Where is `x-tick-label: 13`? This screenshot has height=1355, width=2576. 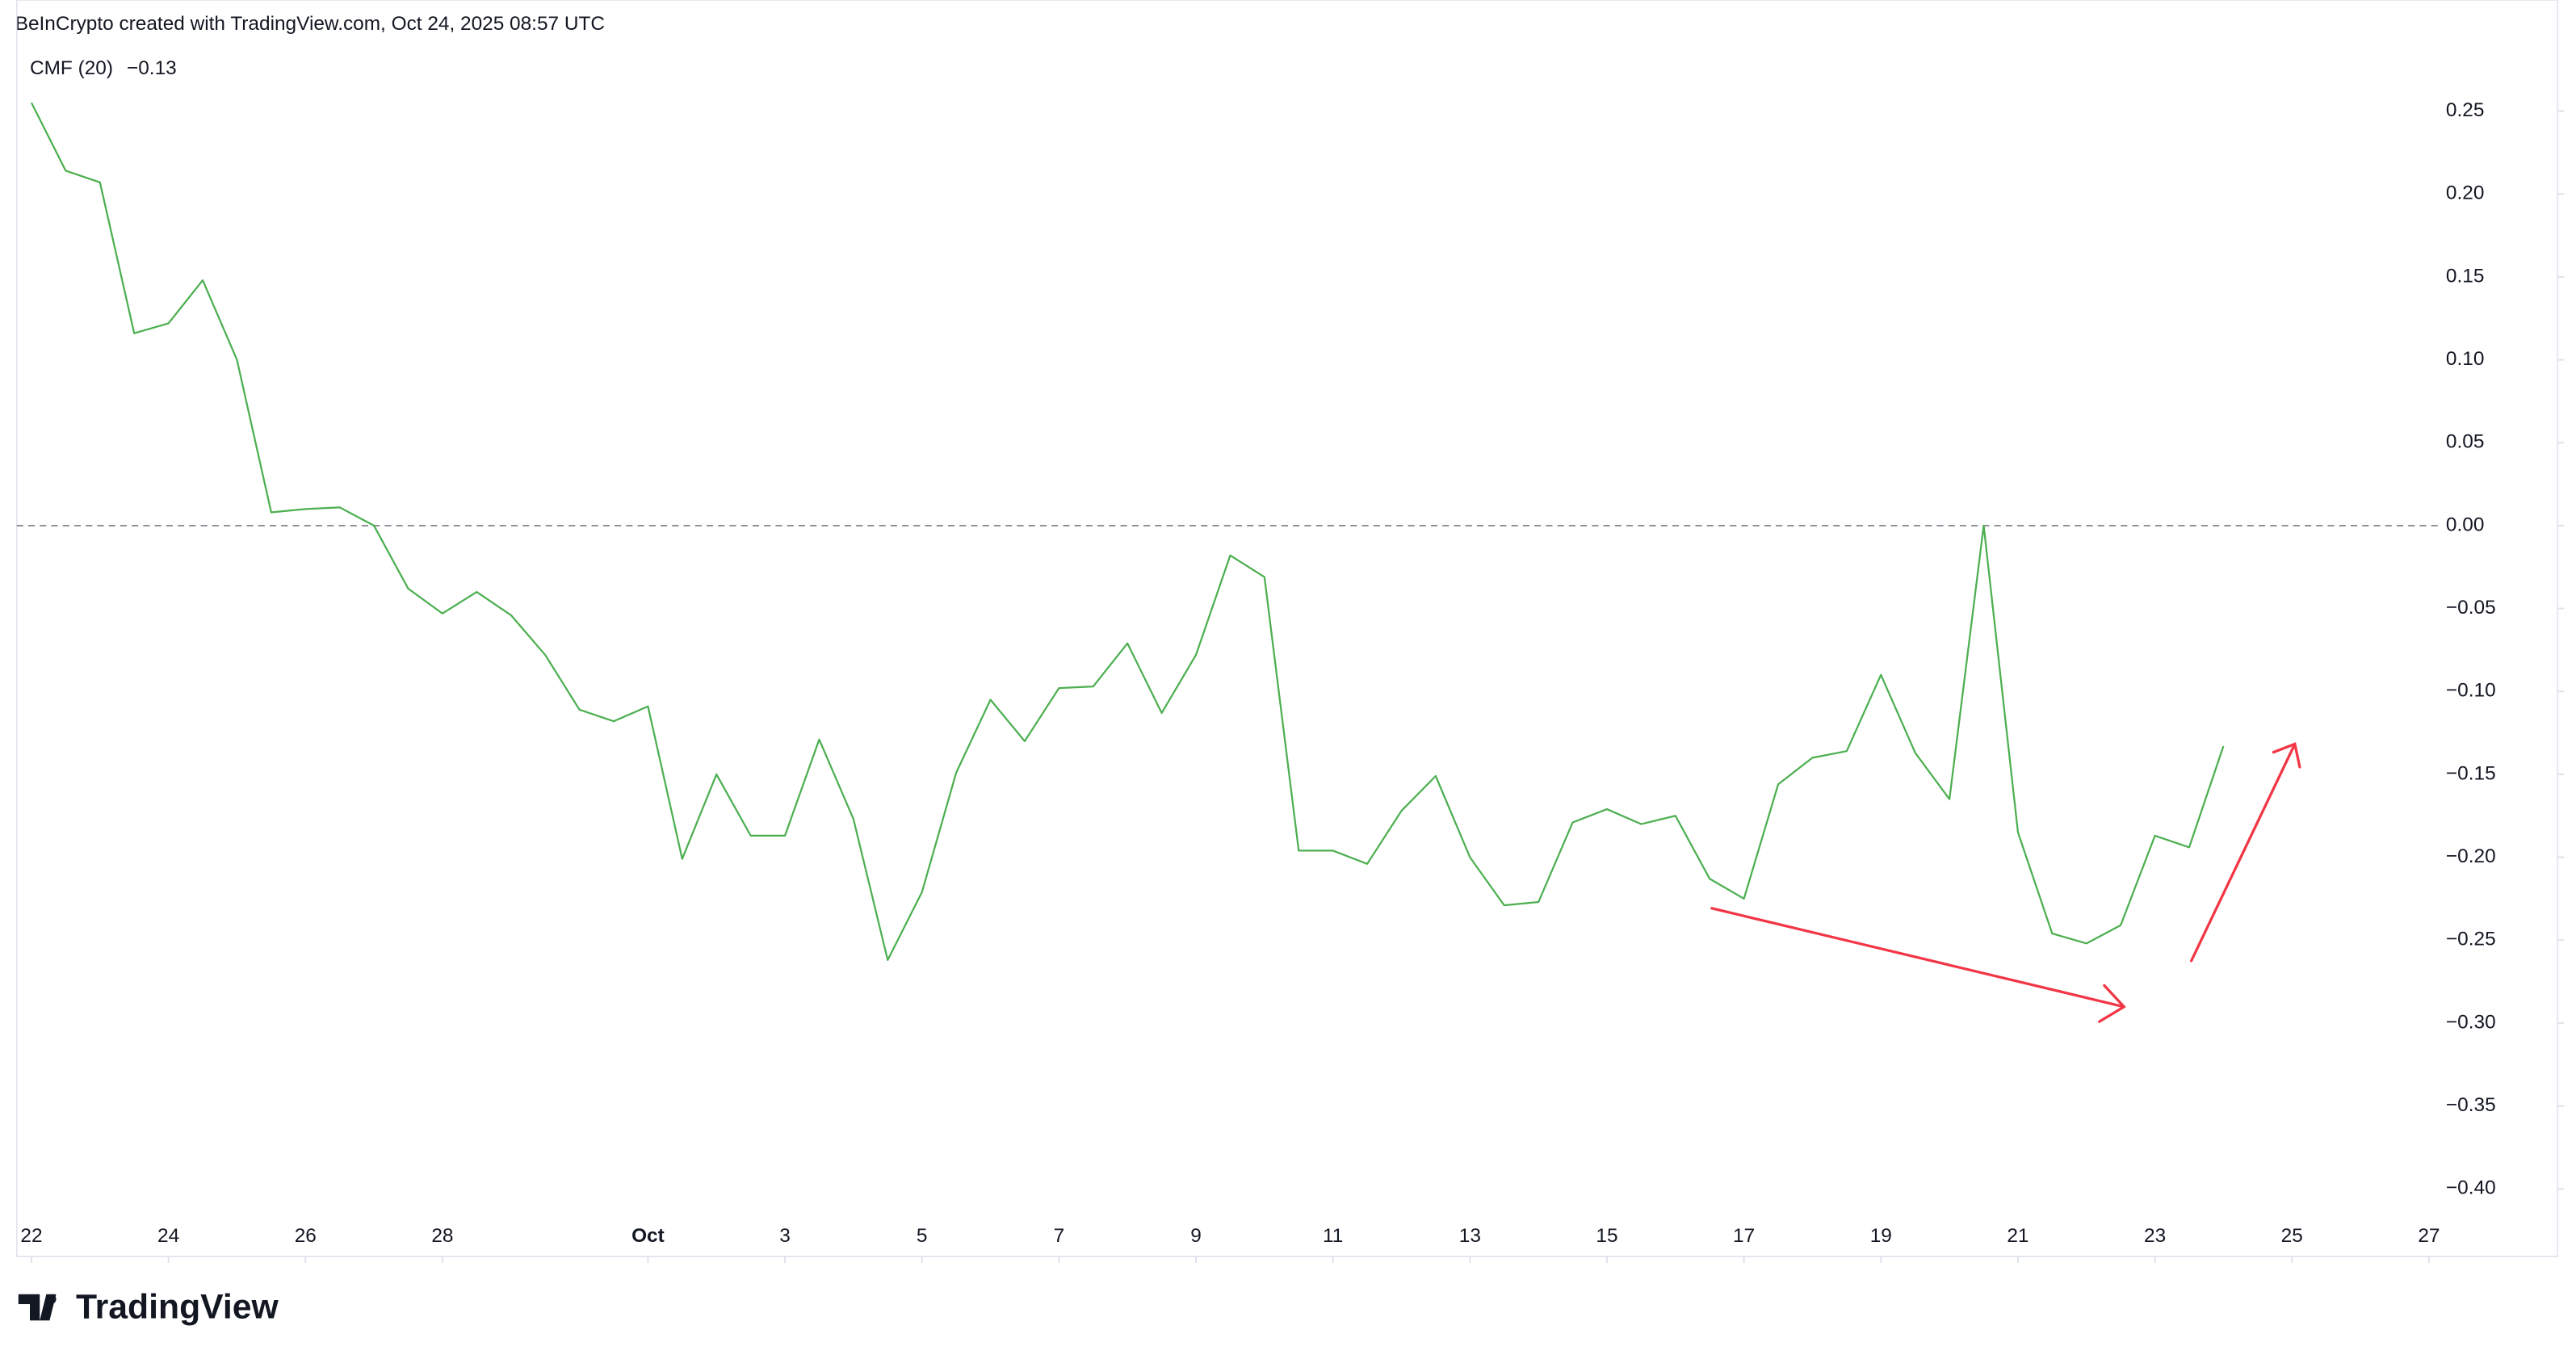
x-tick-label: 13 is located at coordinates (1470, 1236).